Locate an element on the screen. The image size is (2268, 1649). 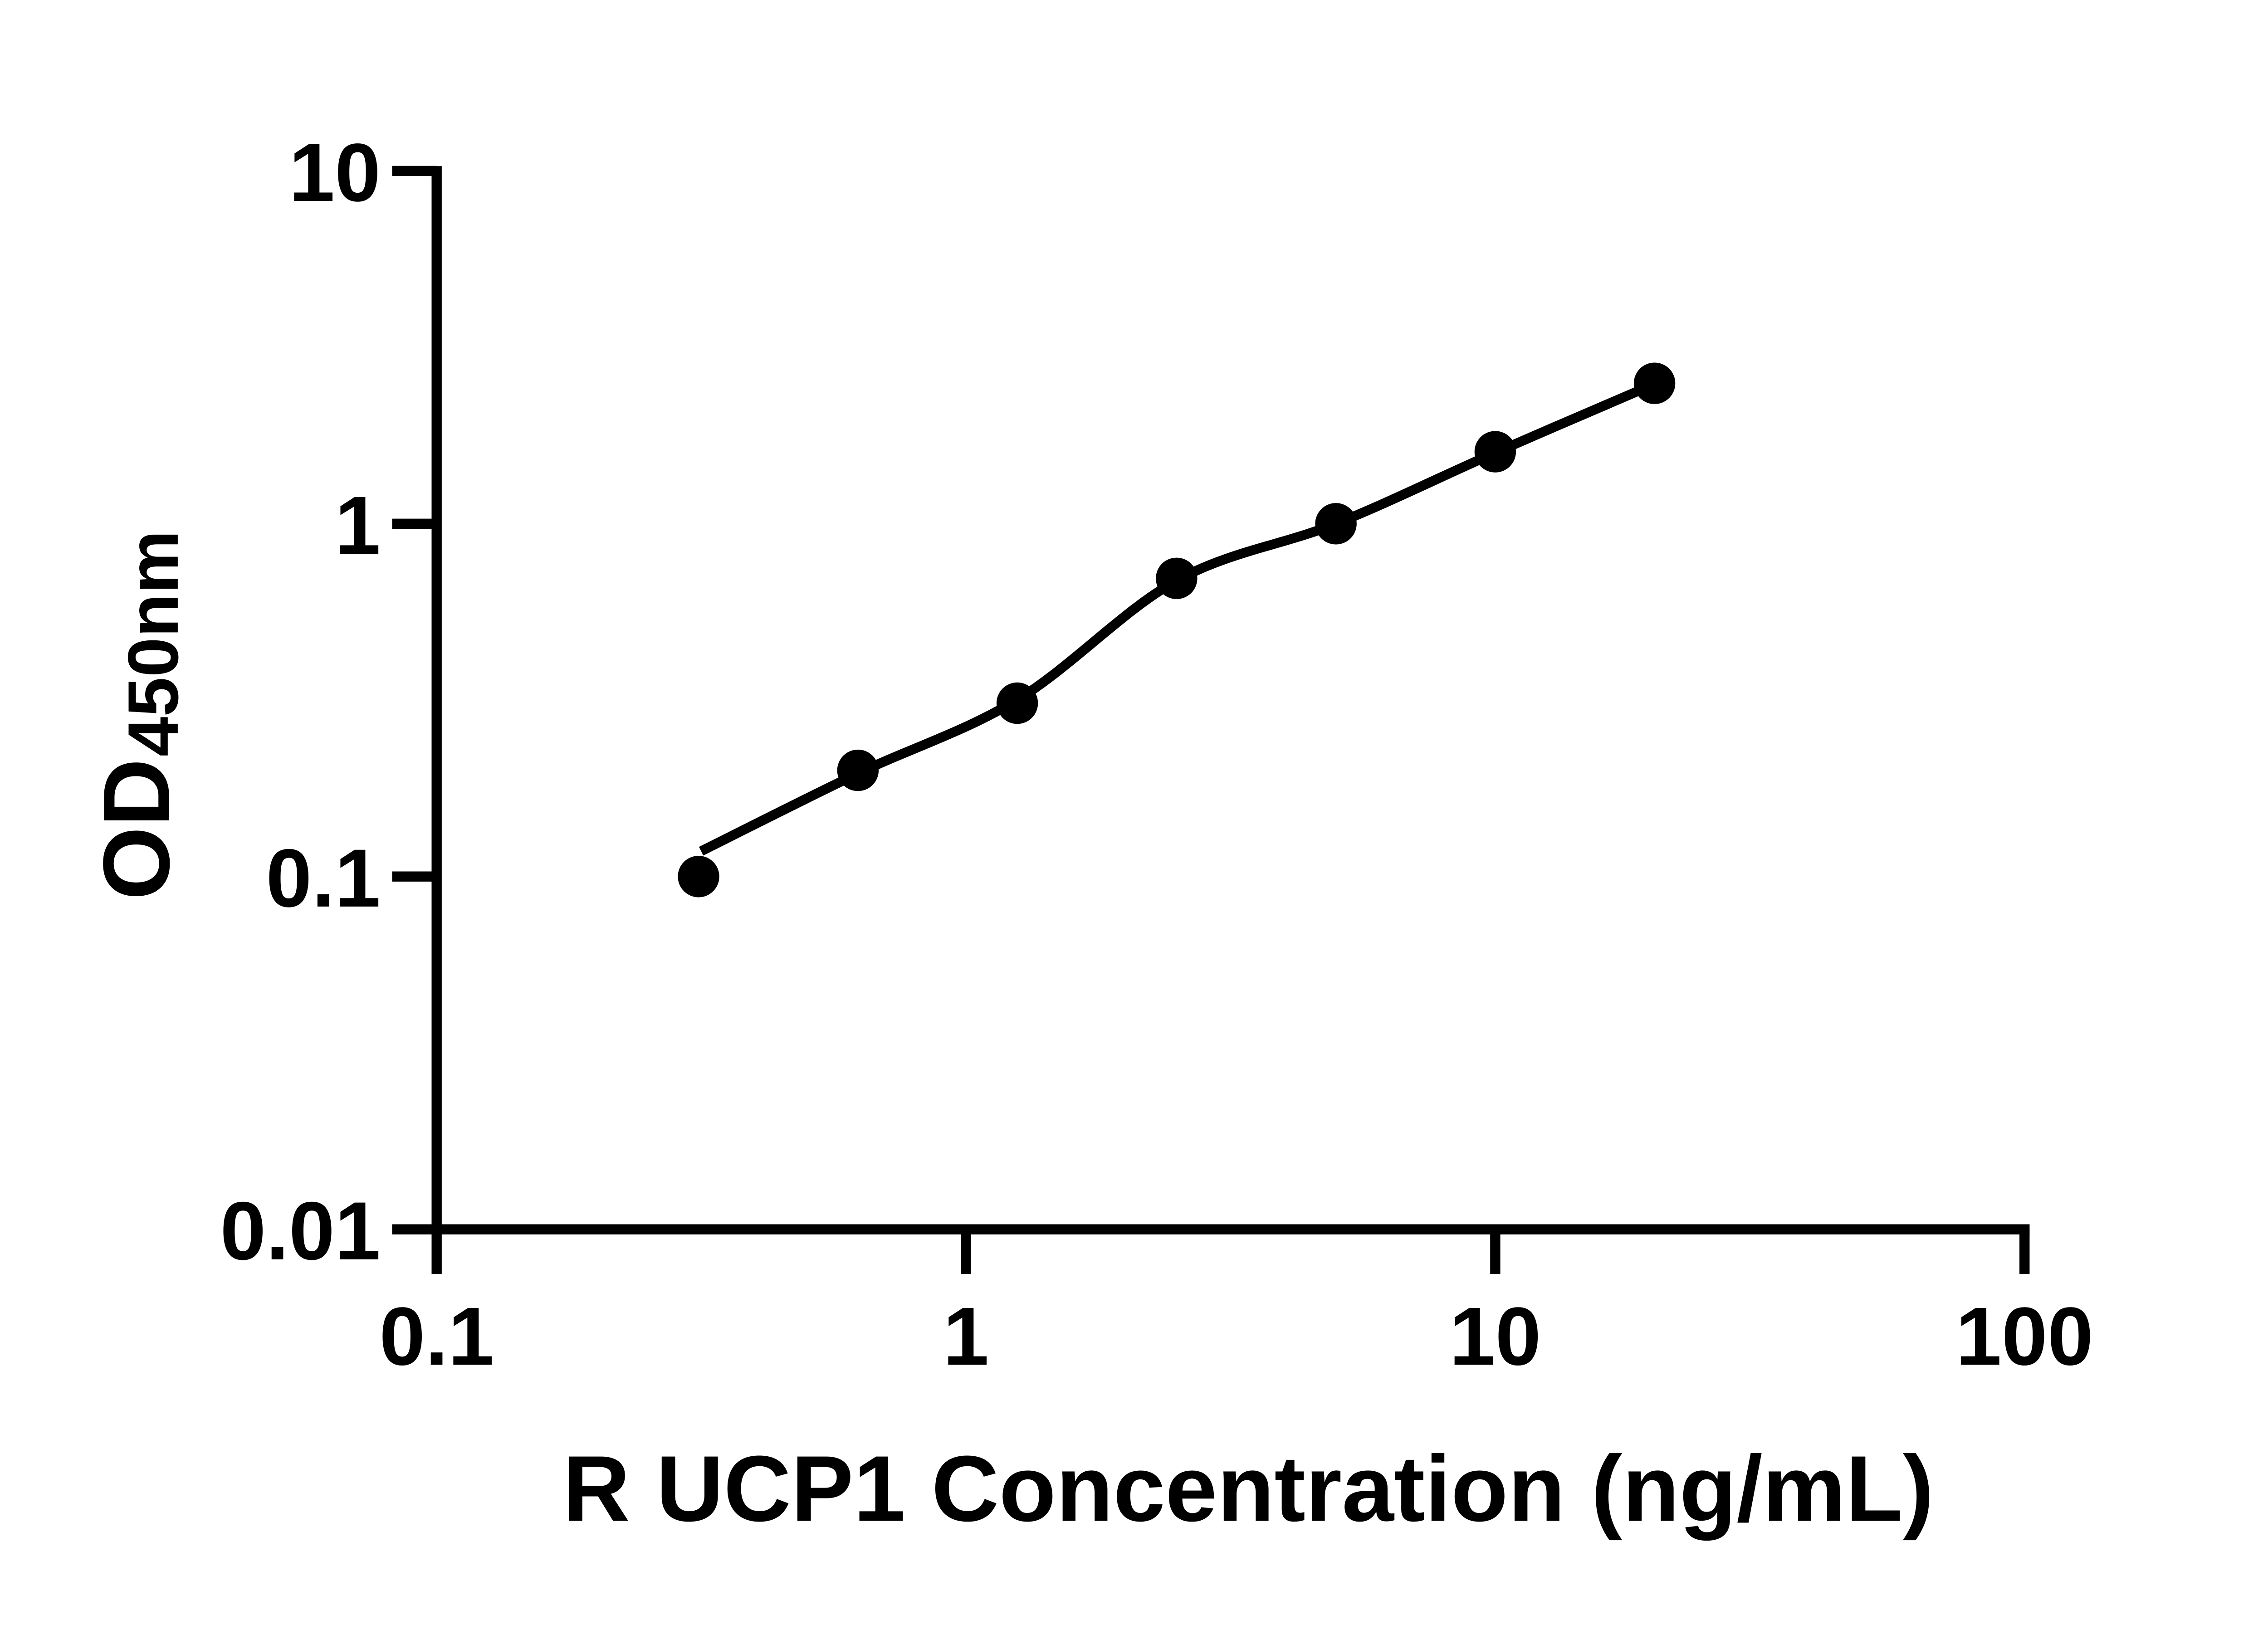
y-axis-title: OD 450nm is located at coordinates (139, 715).